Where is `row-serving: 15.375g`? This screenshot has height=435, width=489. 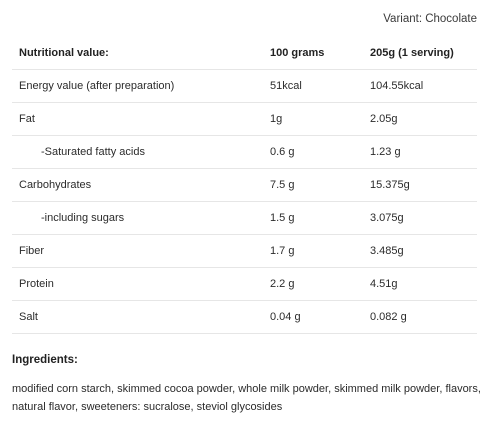
row-serving: 15.375g is located at coordinates (420, 185).